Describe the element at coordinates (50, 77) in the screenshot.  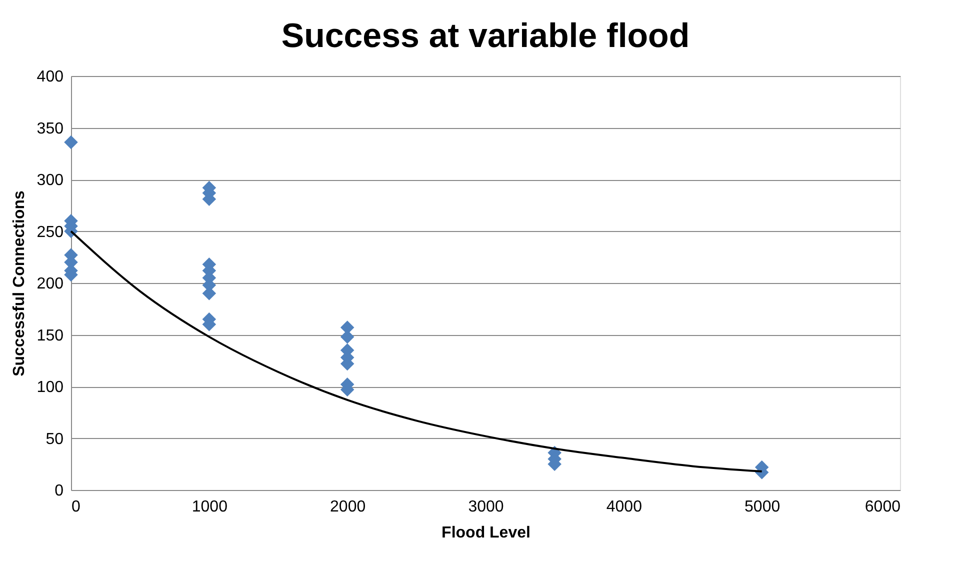
I see `y-tick-label: 400` at that location.